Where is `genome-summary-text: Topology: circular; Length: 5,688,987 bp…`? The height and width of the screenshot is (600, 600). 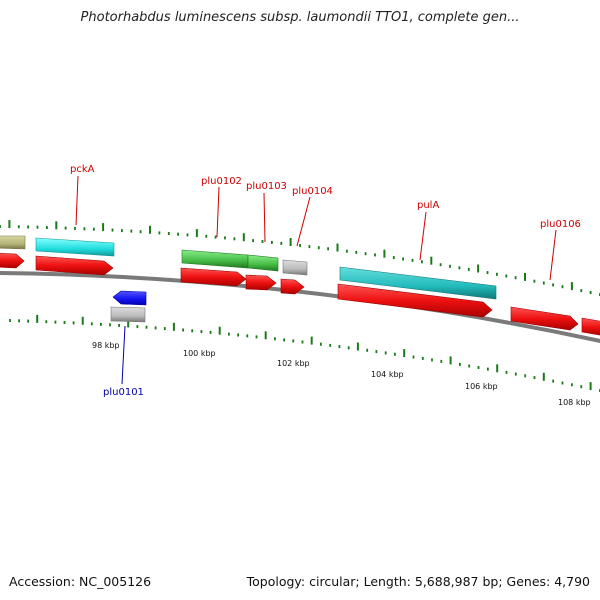
genome-summary-text: Topology: circular; Length: 5,688,987 bp… is located at coordinates (418, 581).